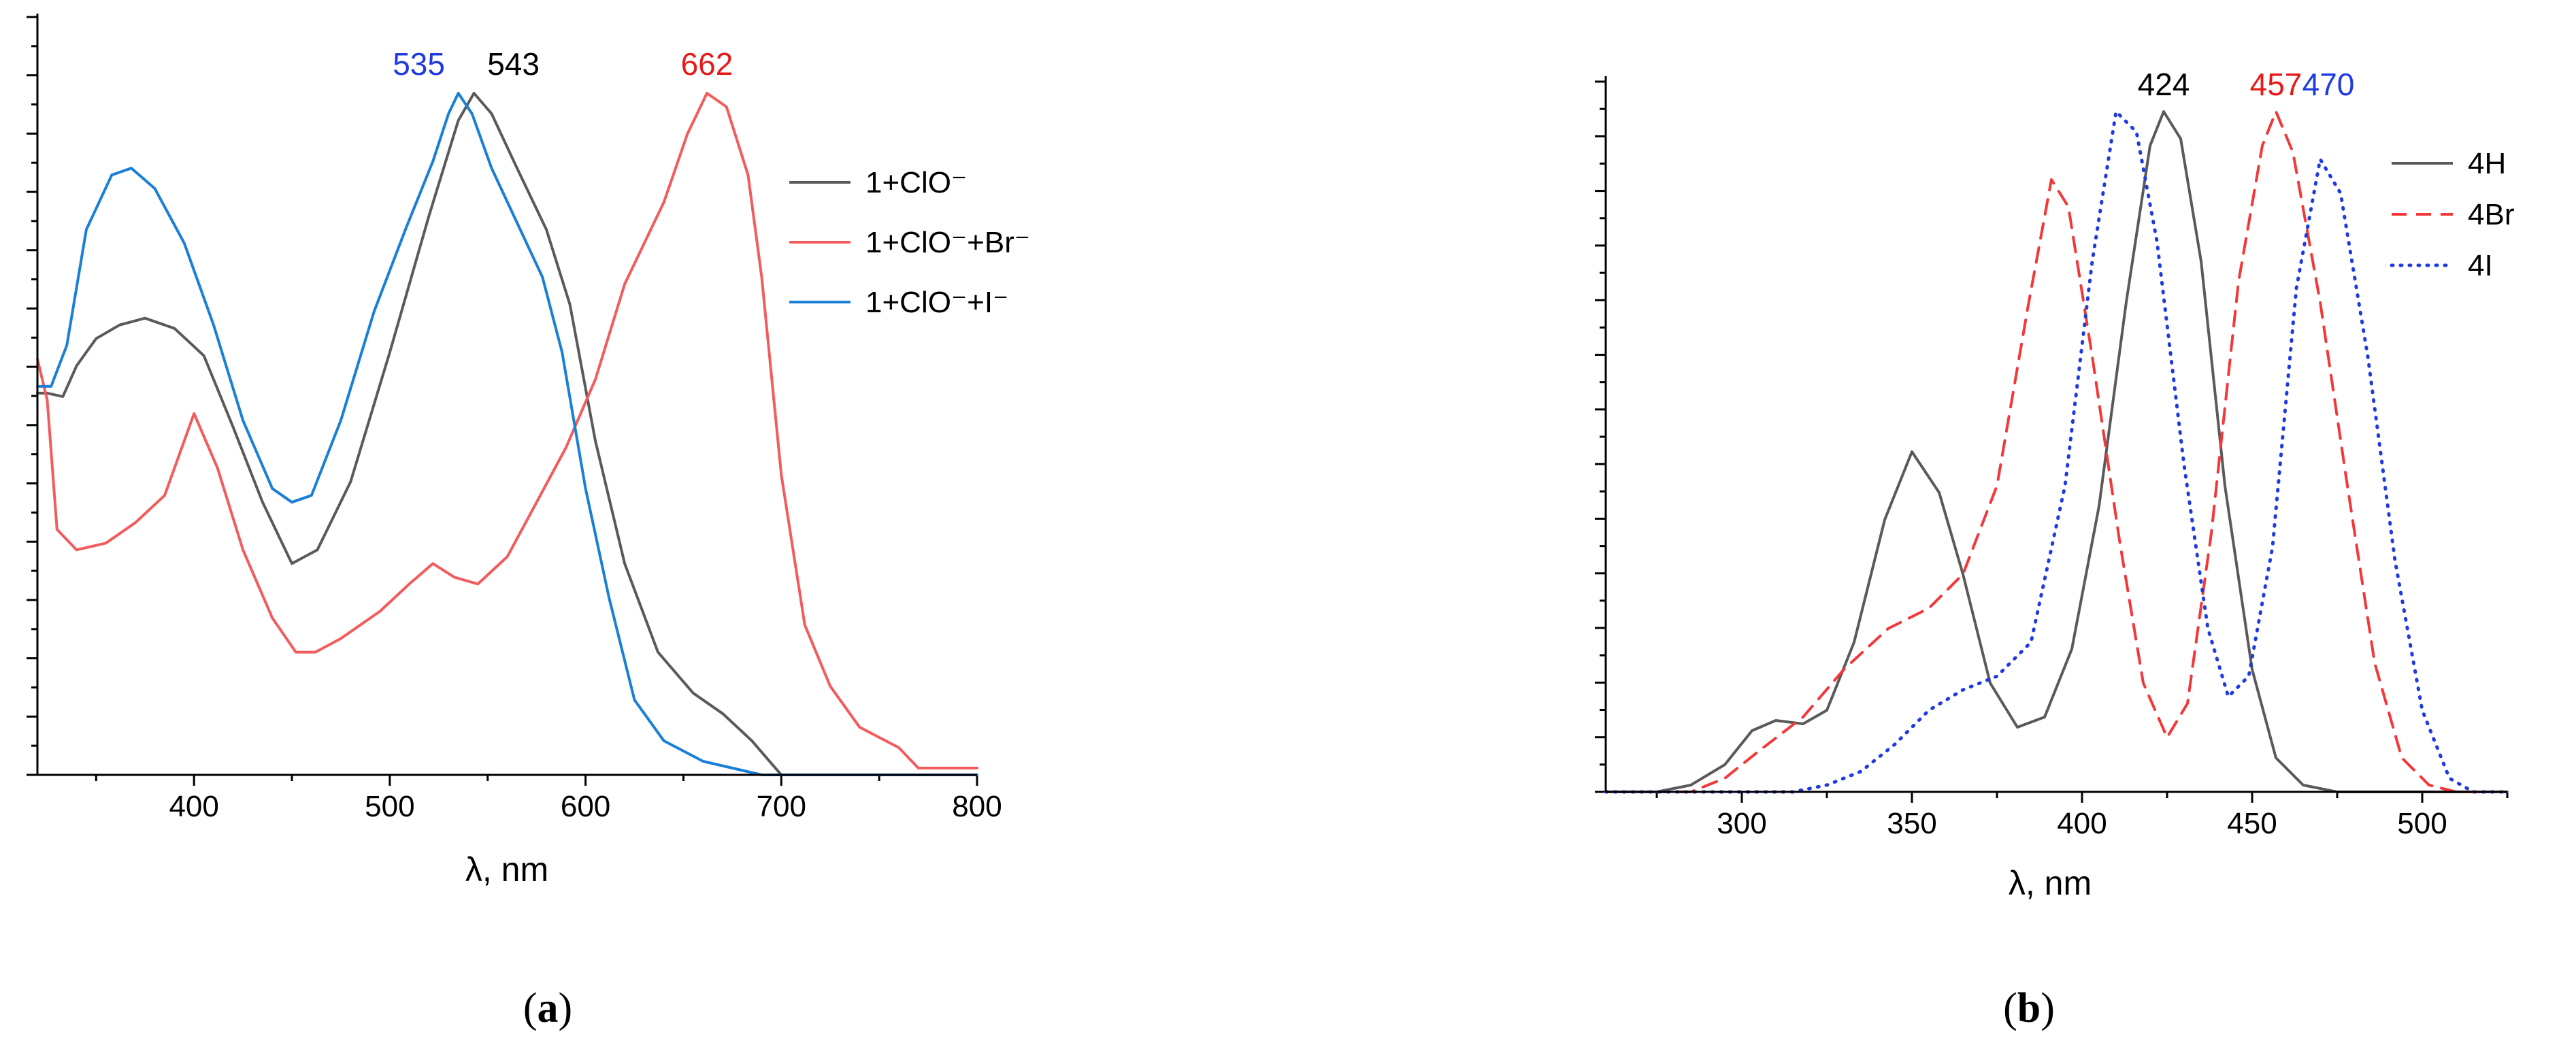  Describe the element at coordinates (2051, 883) in the screenshot. I see `panel-b-x-axis-label: λ, nm` at that location.